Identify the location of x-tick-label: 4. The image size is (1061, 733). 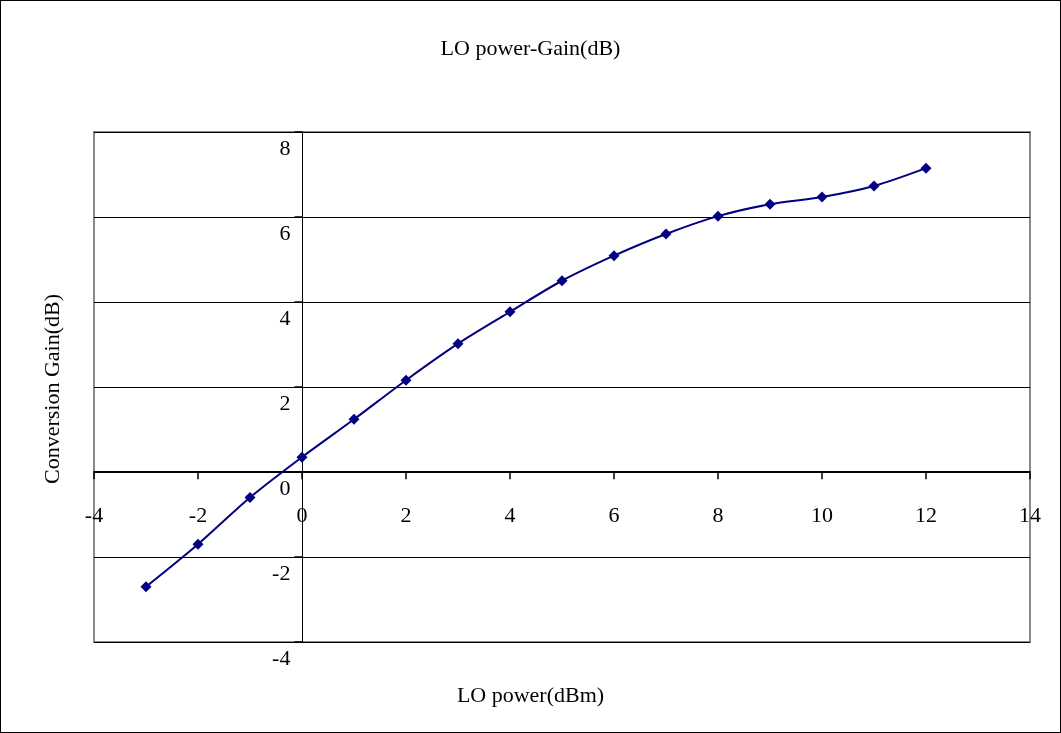
(510, 514).